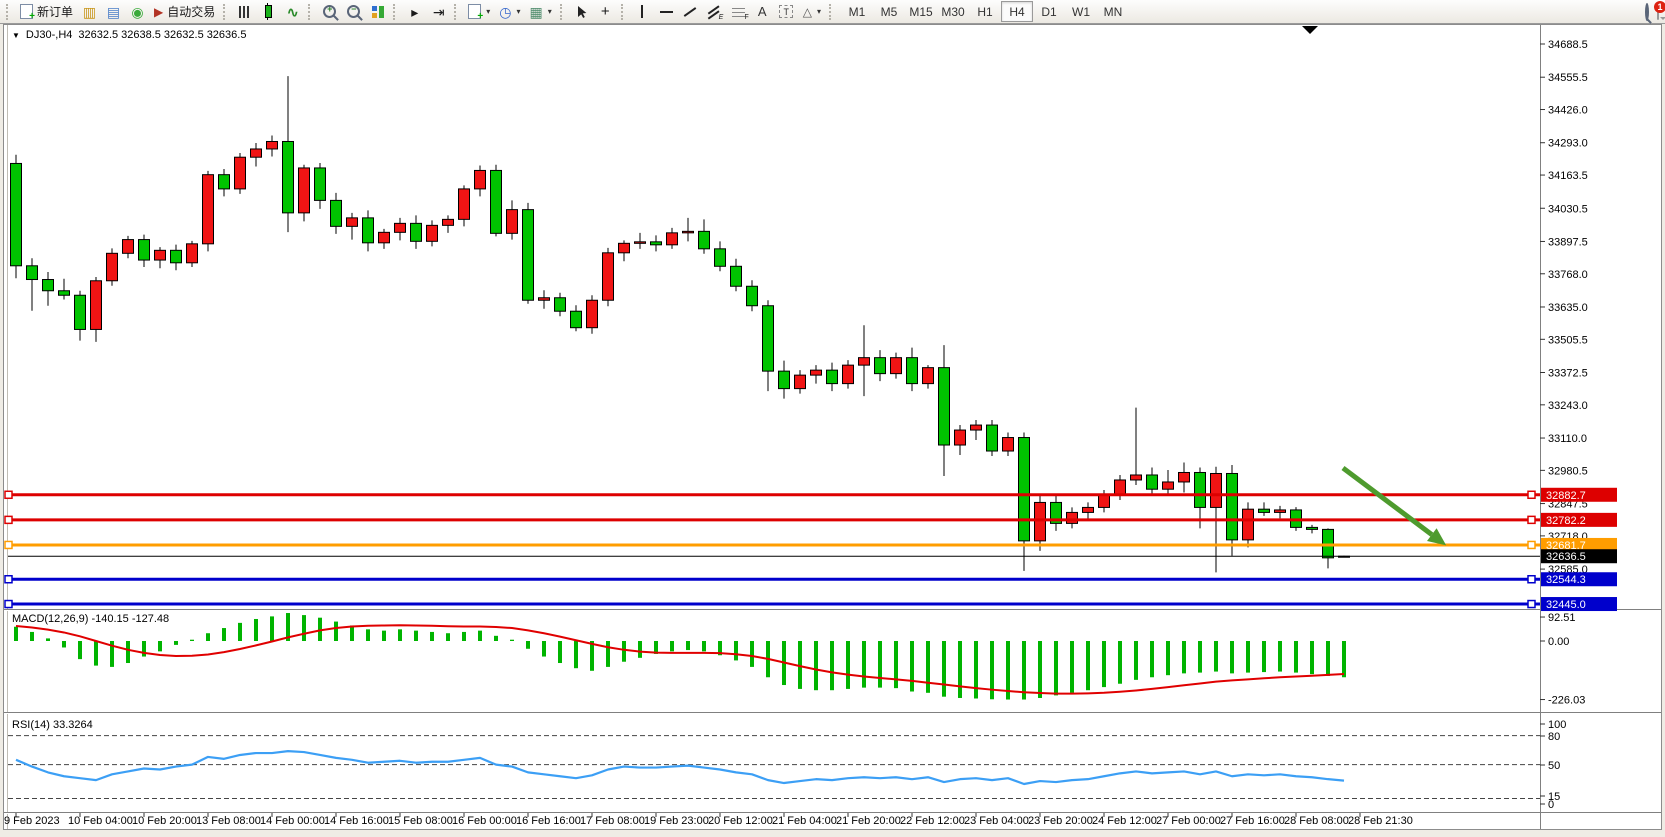  I want to click on equidistant-channel-button: E, so click(714, 12).